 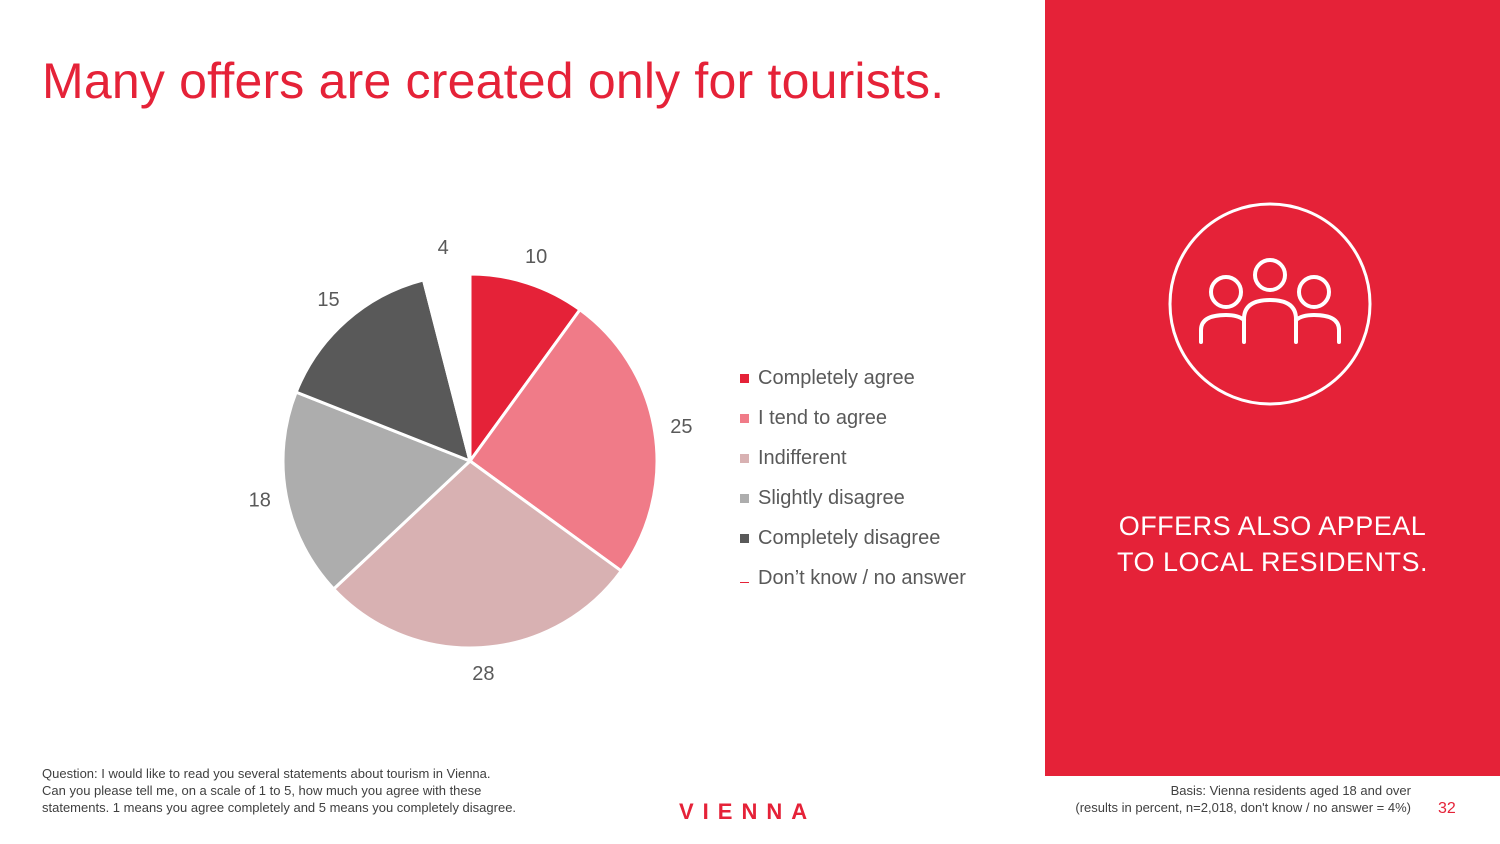 I want to click on legend-label: I tend to agree, so click(x=822, y=417).